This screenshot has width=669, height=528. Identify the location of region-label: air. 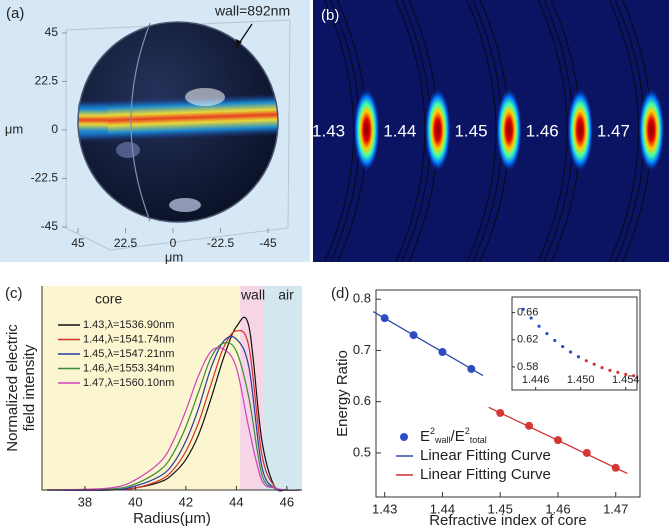
(286, 295).